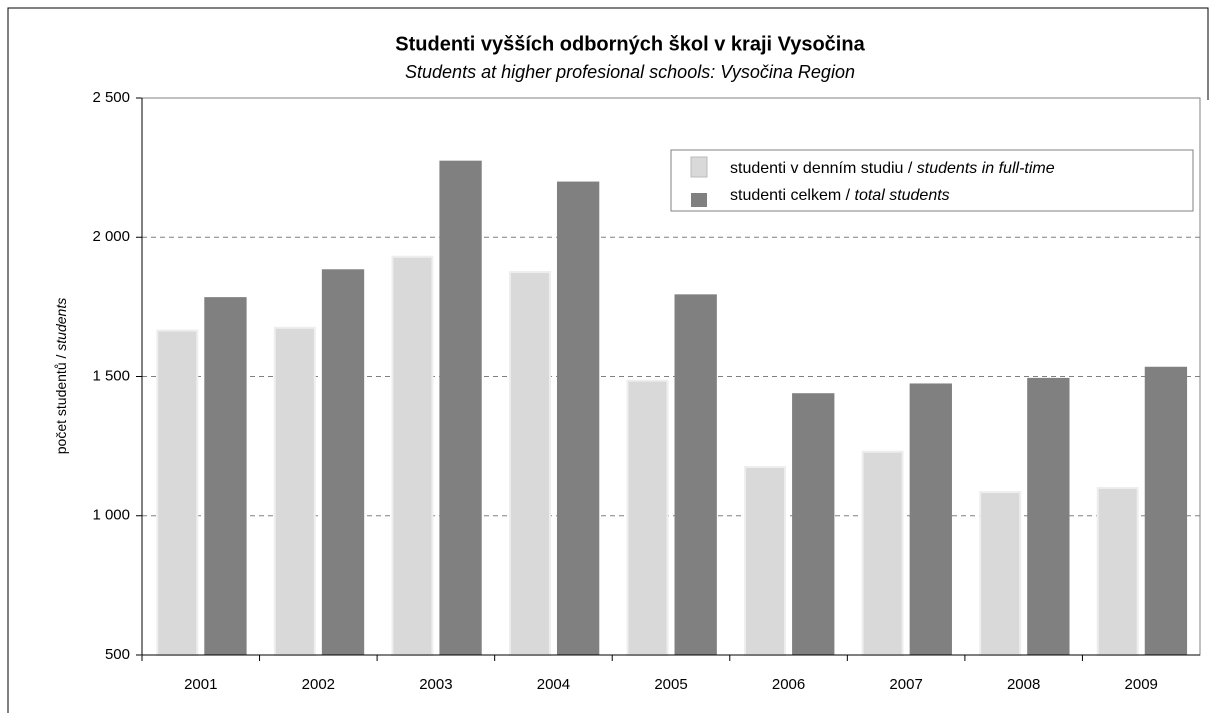 This screenshot has height=713, width=1217. What do you see at coordinates (111, 375) in the screenshot?
I see `y-tick-label: 1 500` at bounding box center [111, 375].